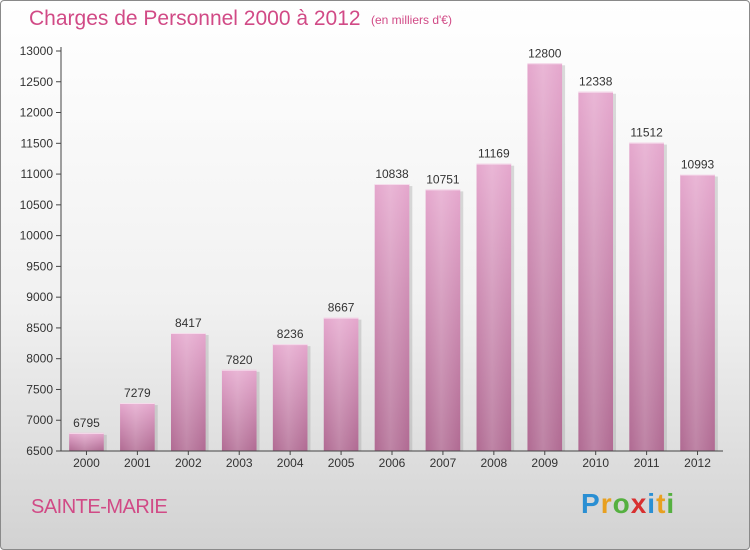  Describe the element at coordinates (37, 174) in the screenshot. I see `y-tick-label: 11000` at that location.